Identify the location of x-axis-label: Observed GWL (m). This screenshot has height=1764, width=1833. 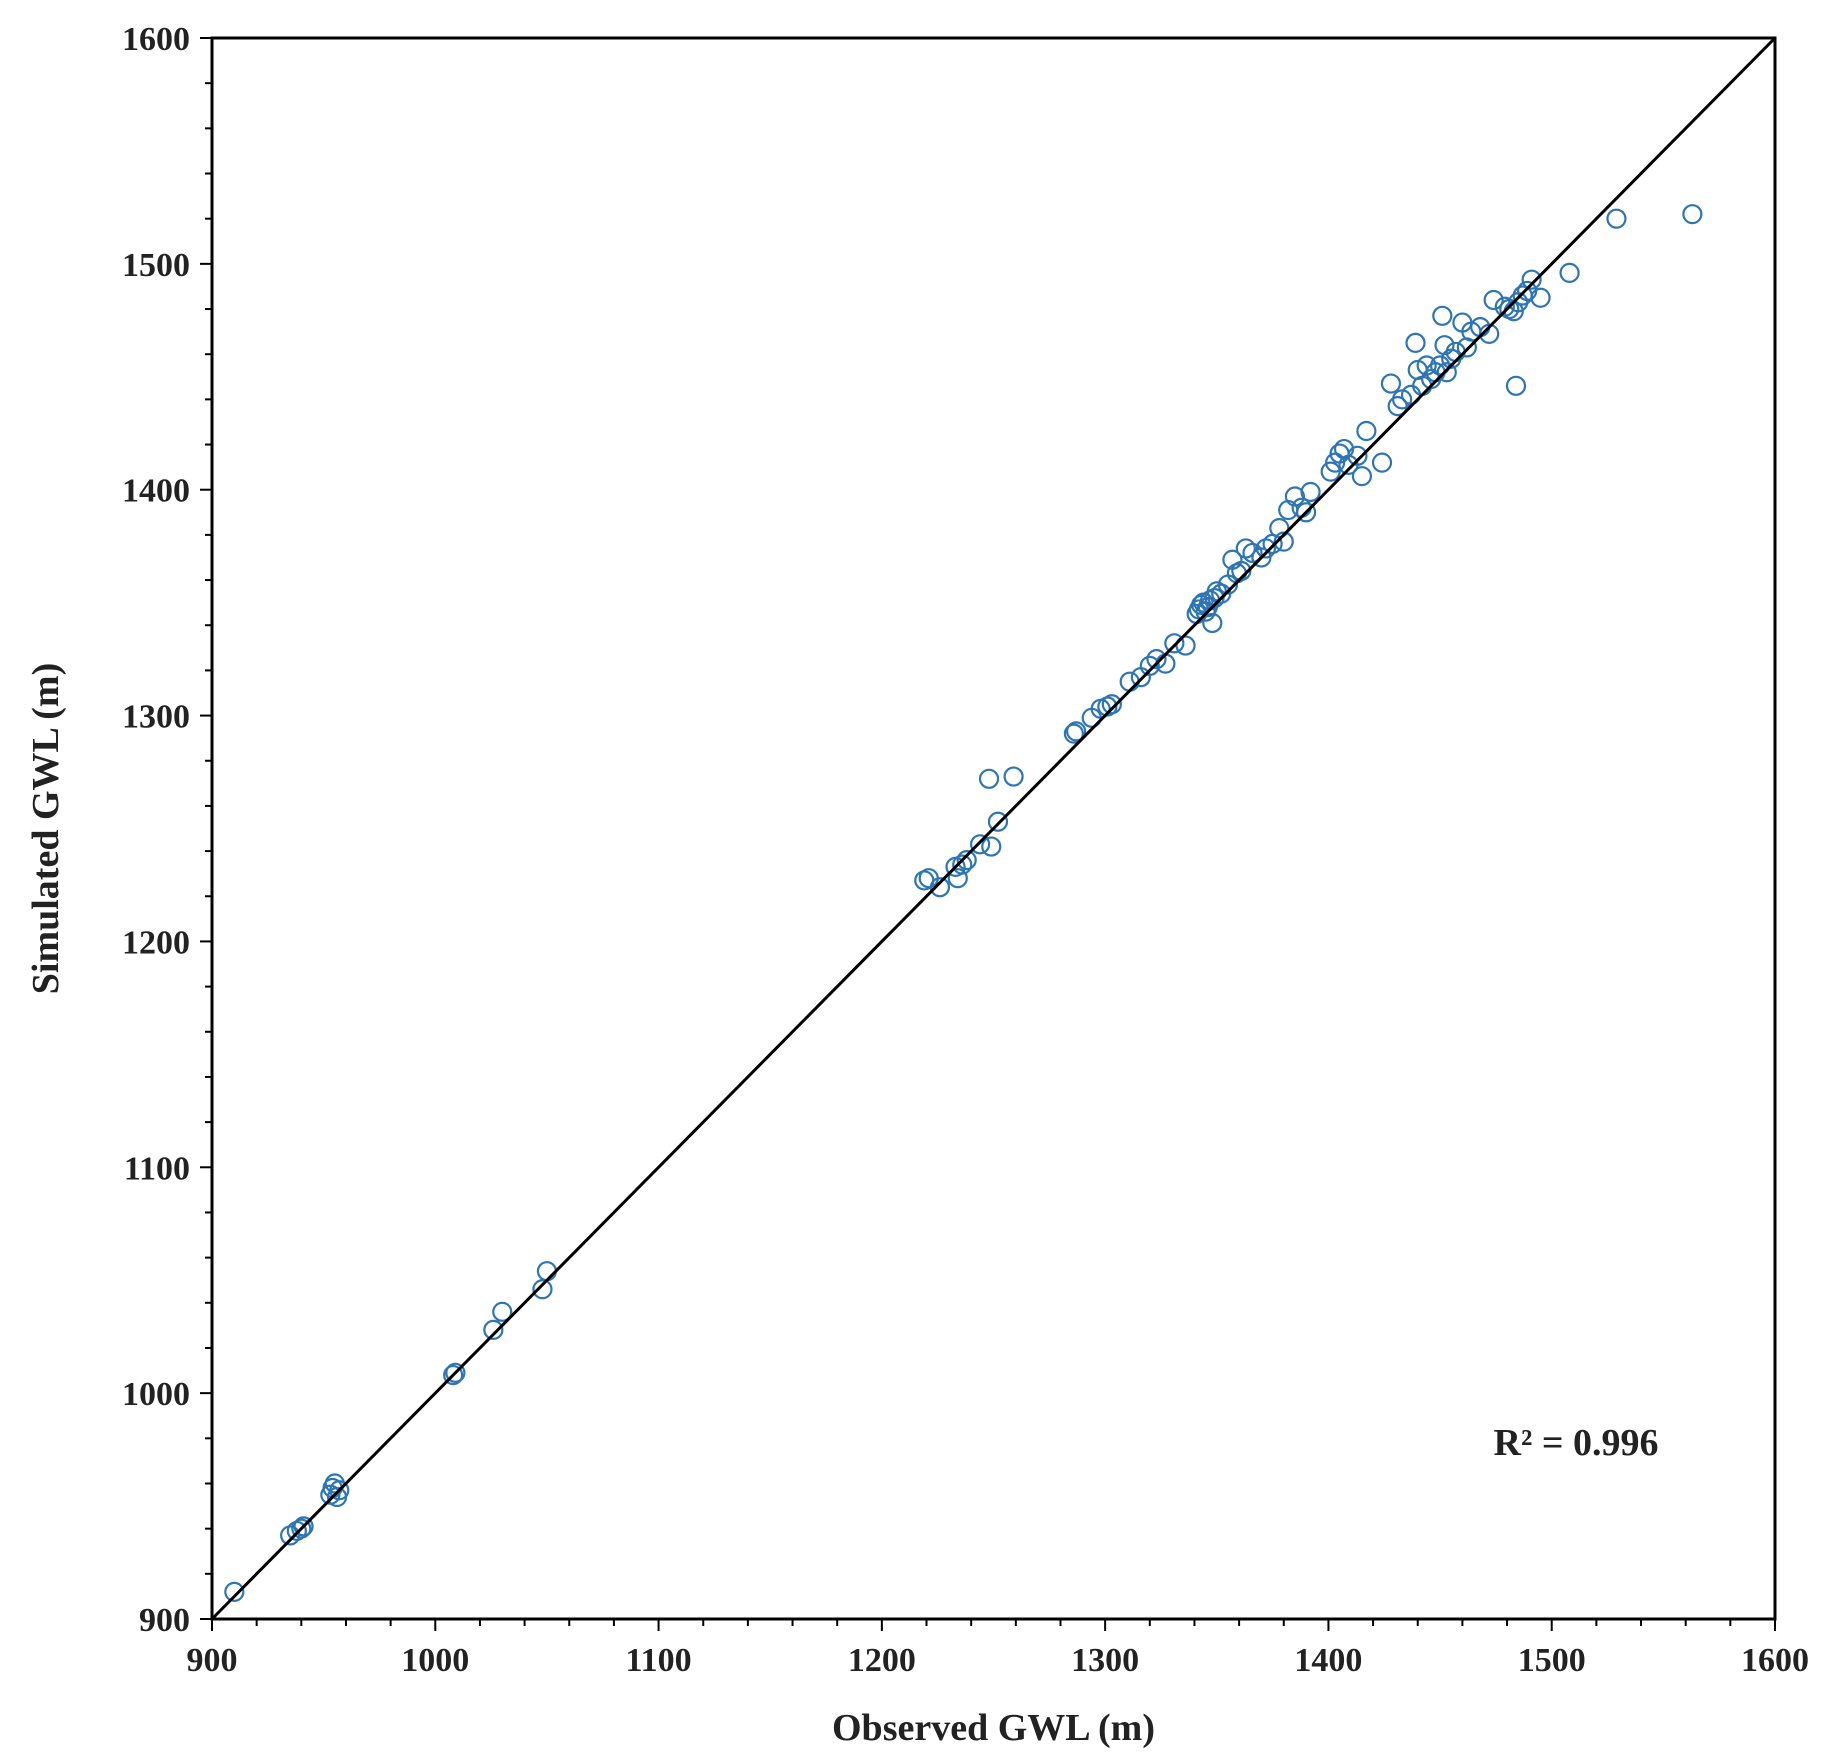
(993, 1728).